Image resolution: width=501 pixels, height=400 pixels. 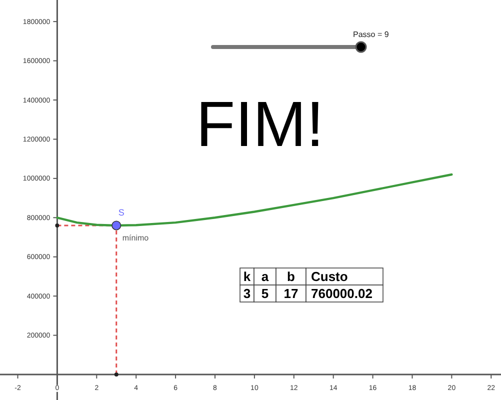 I want to click on text: FIM!, so click(x=260, y=124).